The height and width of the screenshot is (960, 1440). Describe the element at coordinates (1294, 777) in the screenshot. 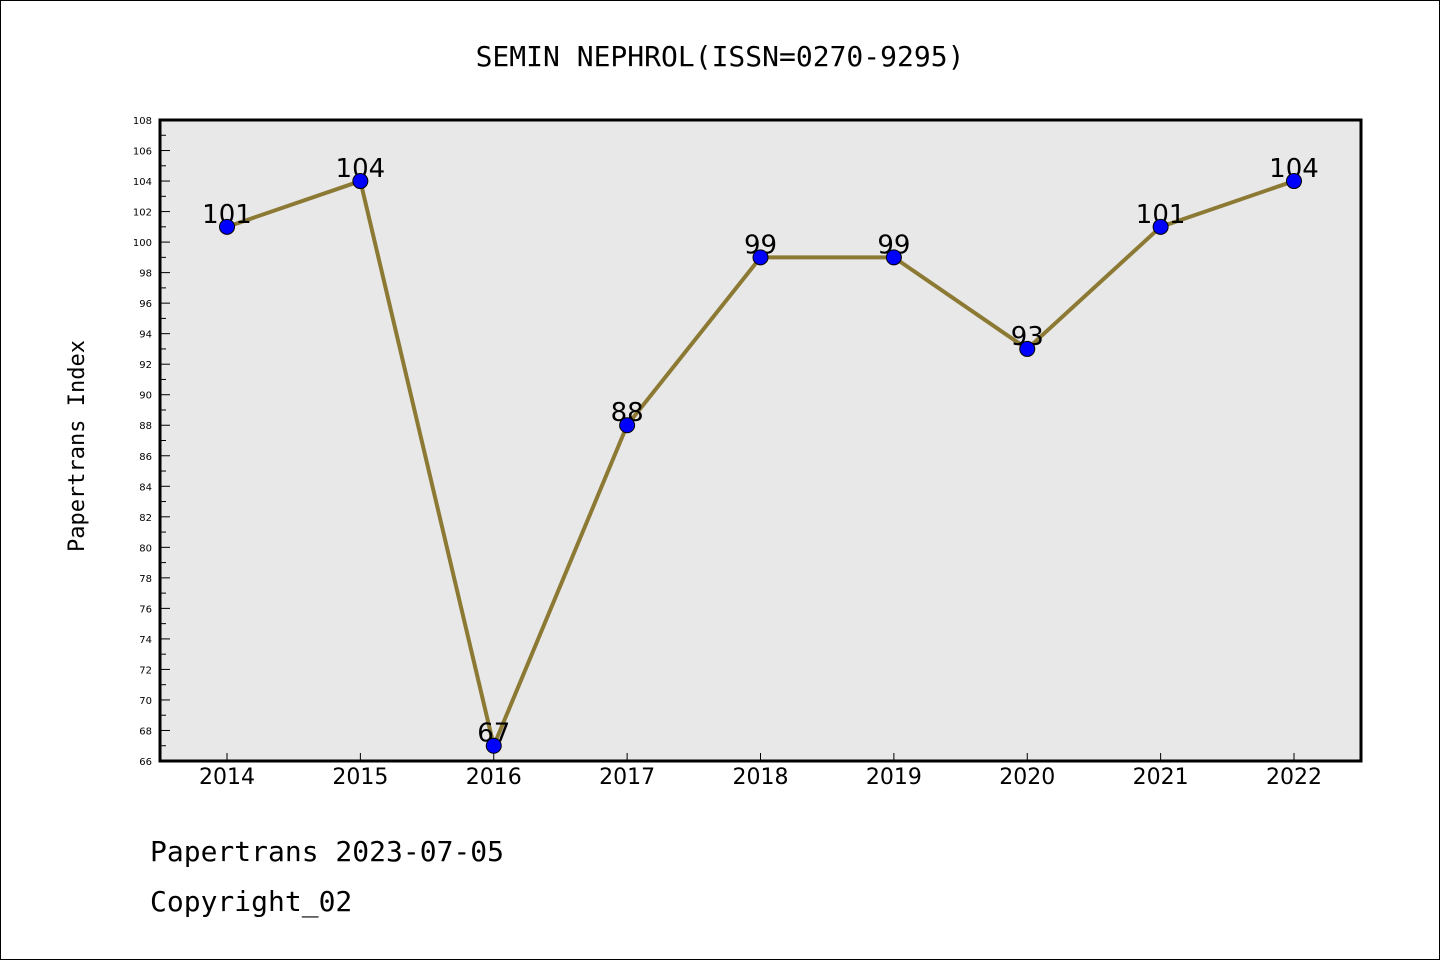

I see `x-tick-label: 2022` at that location.